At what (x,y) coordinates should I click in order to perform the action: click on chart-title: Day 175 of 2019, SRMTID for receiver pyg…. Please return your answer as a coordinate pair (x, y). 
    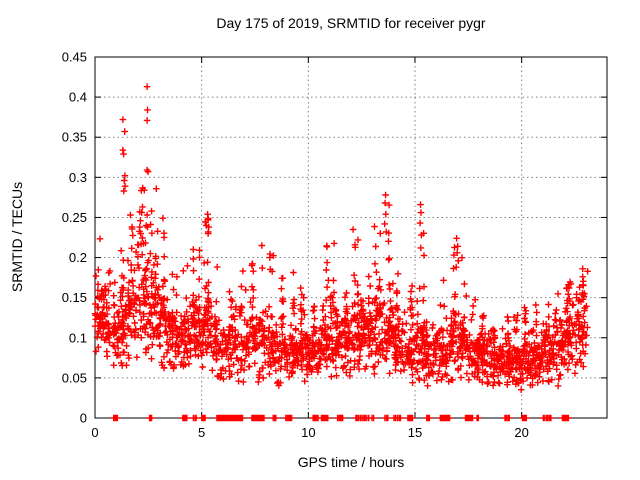
    Looking at the image, I should click on (351, 23).